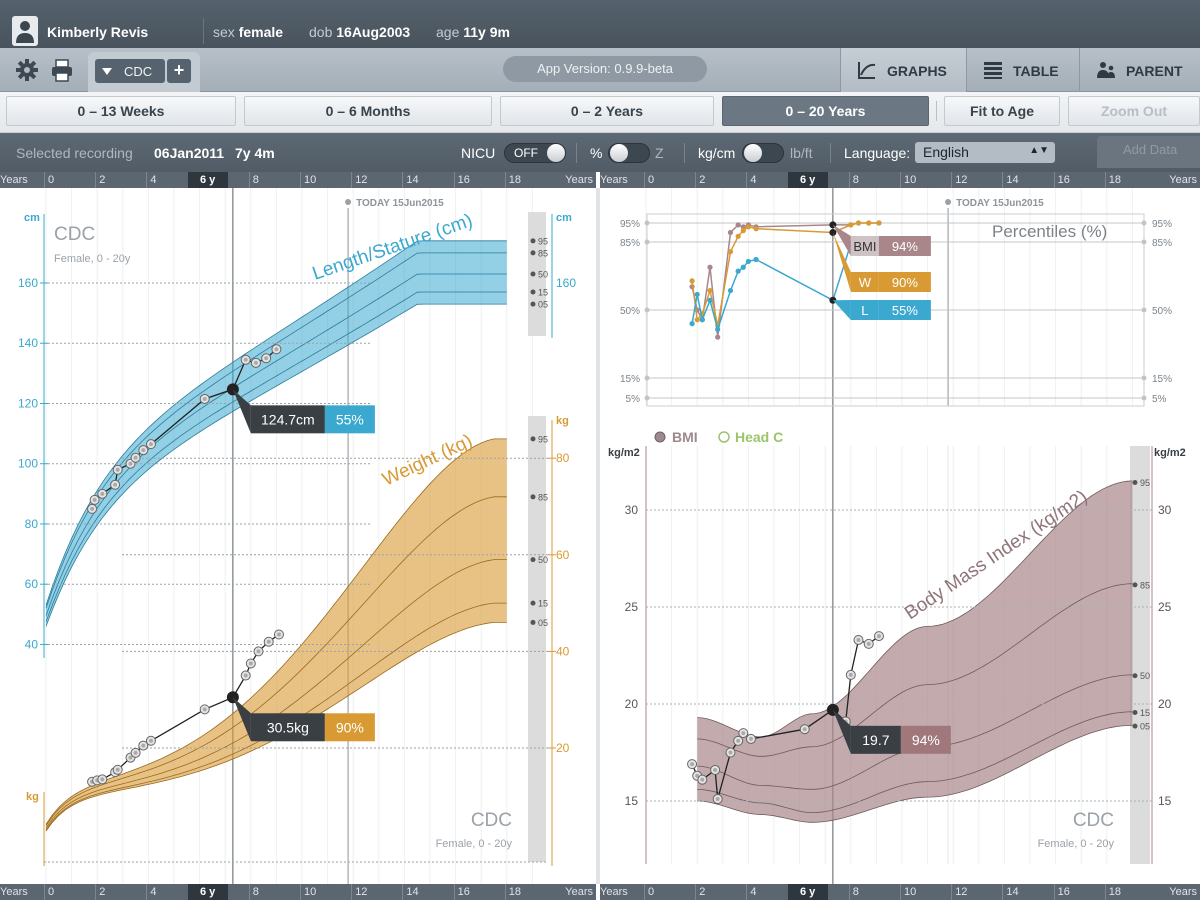  Describe the element at coordinates (25, 32) in the screenshot. I see `person-icon` at that location.